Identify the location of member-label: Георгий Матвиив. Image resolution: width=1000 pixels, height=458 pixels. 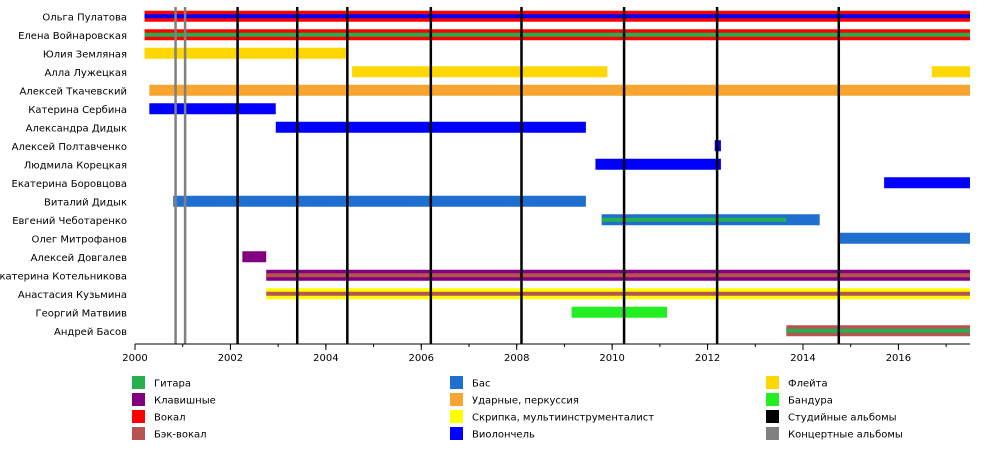
(81, 313).